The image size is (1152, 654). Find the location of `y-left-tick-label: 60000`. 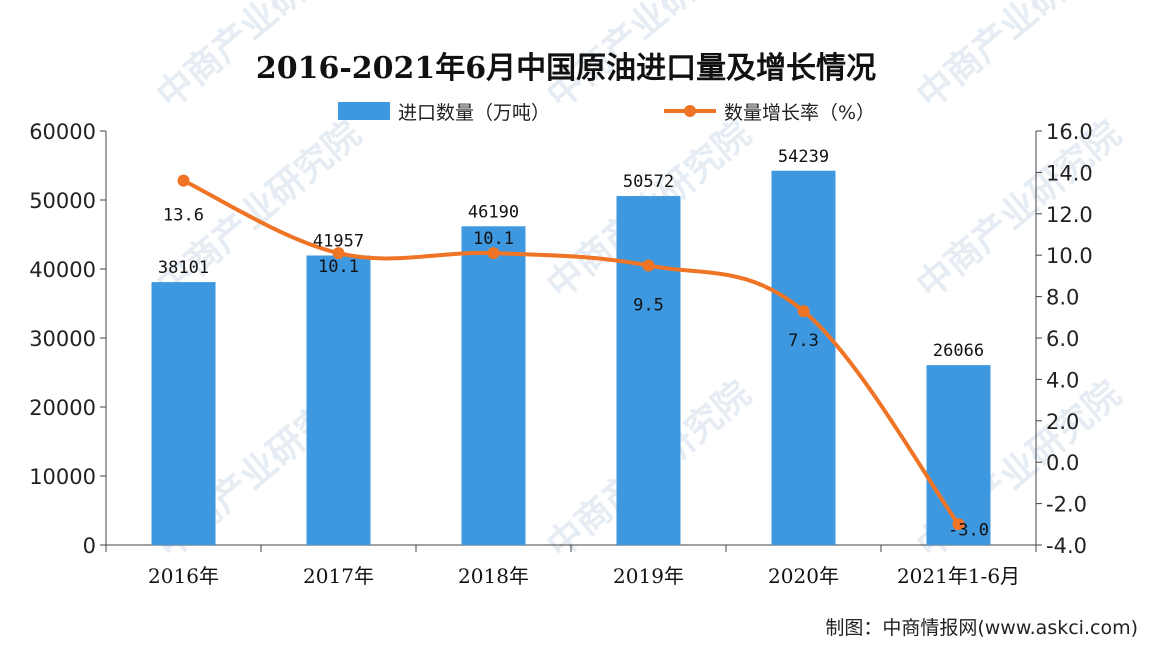

y-left-tick-label: 60000 is located at coordinates (62, 132).